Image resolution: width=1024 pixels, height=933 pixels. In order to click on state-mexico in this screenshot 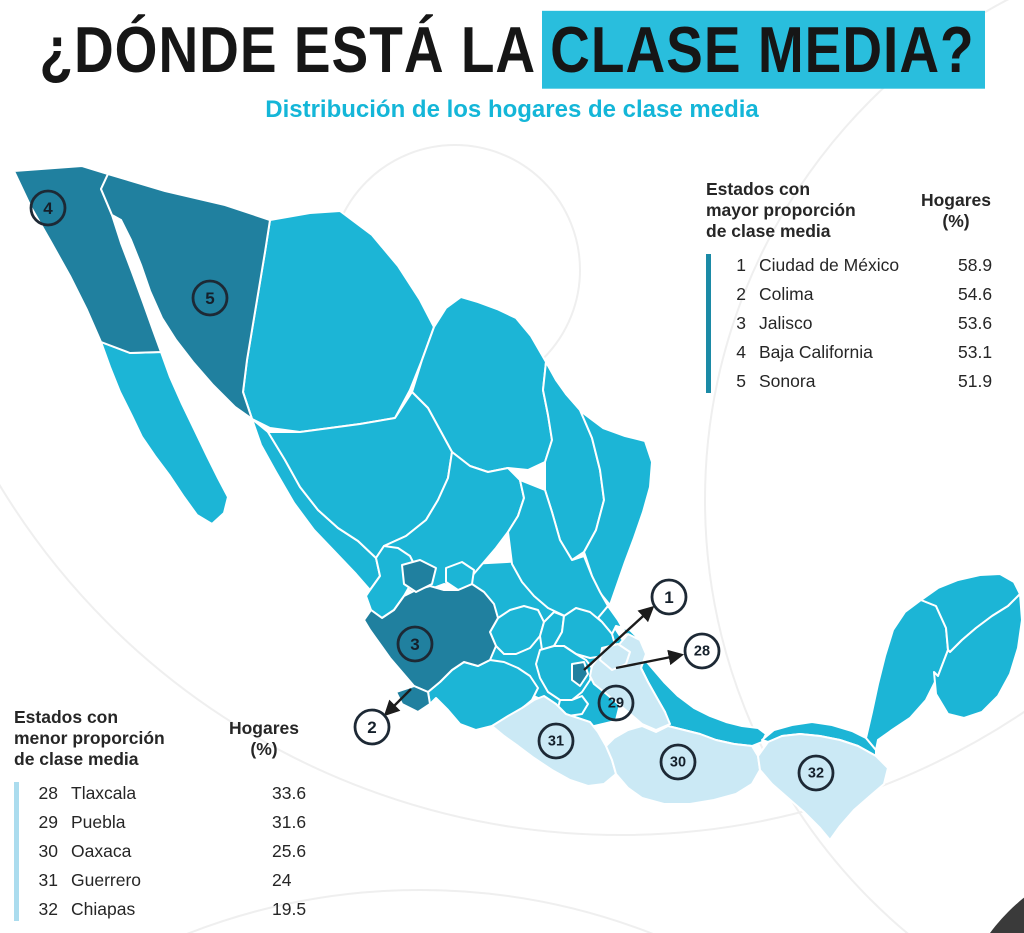, I will do `click(564, 673)`.